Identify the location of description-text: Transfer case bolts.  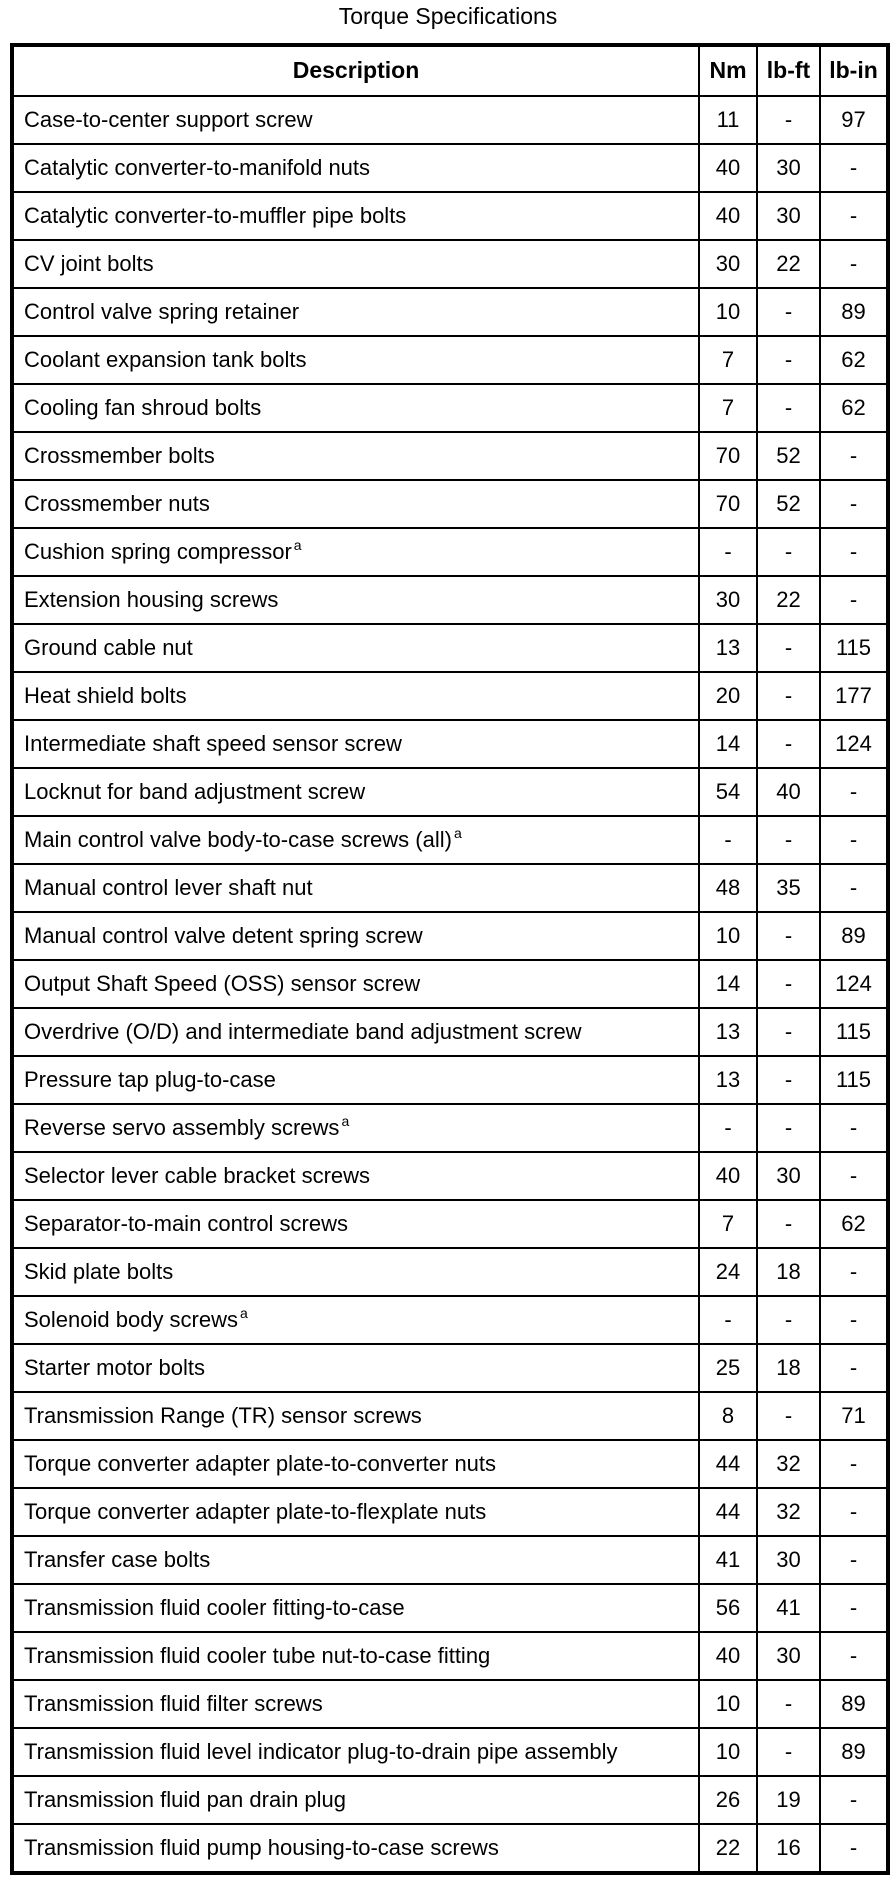
(117, 1559).